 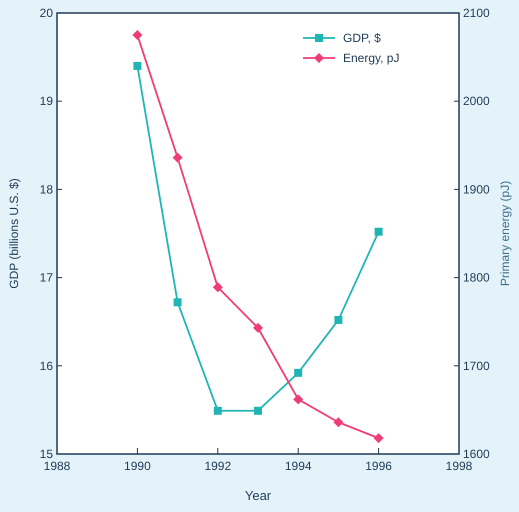 What do you see at coordinates (476, 365) in the screenshot?
I see `y2-tick-label: 1700` at bounding box center [476, 365].